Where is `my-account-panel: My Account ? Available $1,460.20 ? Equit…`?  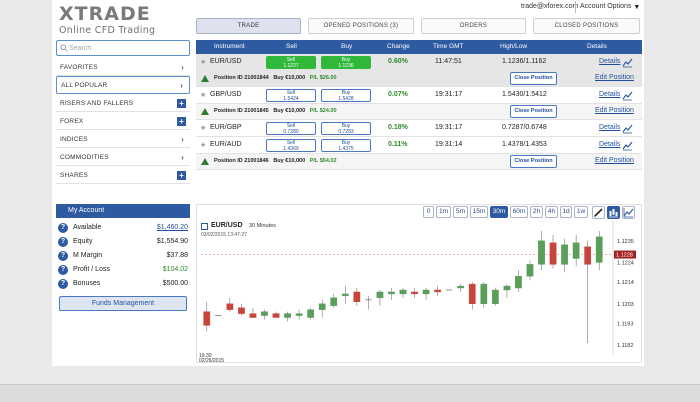
my-account-panel: My Account ? Available $1,460.20 ? Equit… is located at coordinates (123, 257).